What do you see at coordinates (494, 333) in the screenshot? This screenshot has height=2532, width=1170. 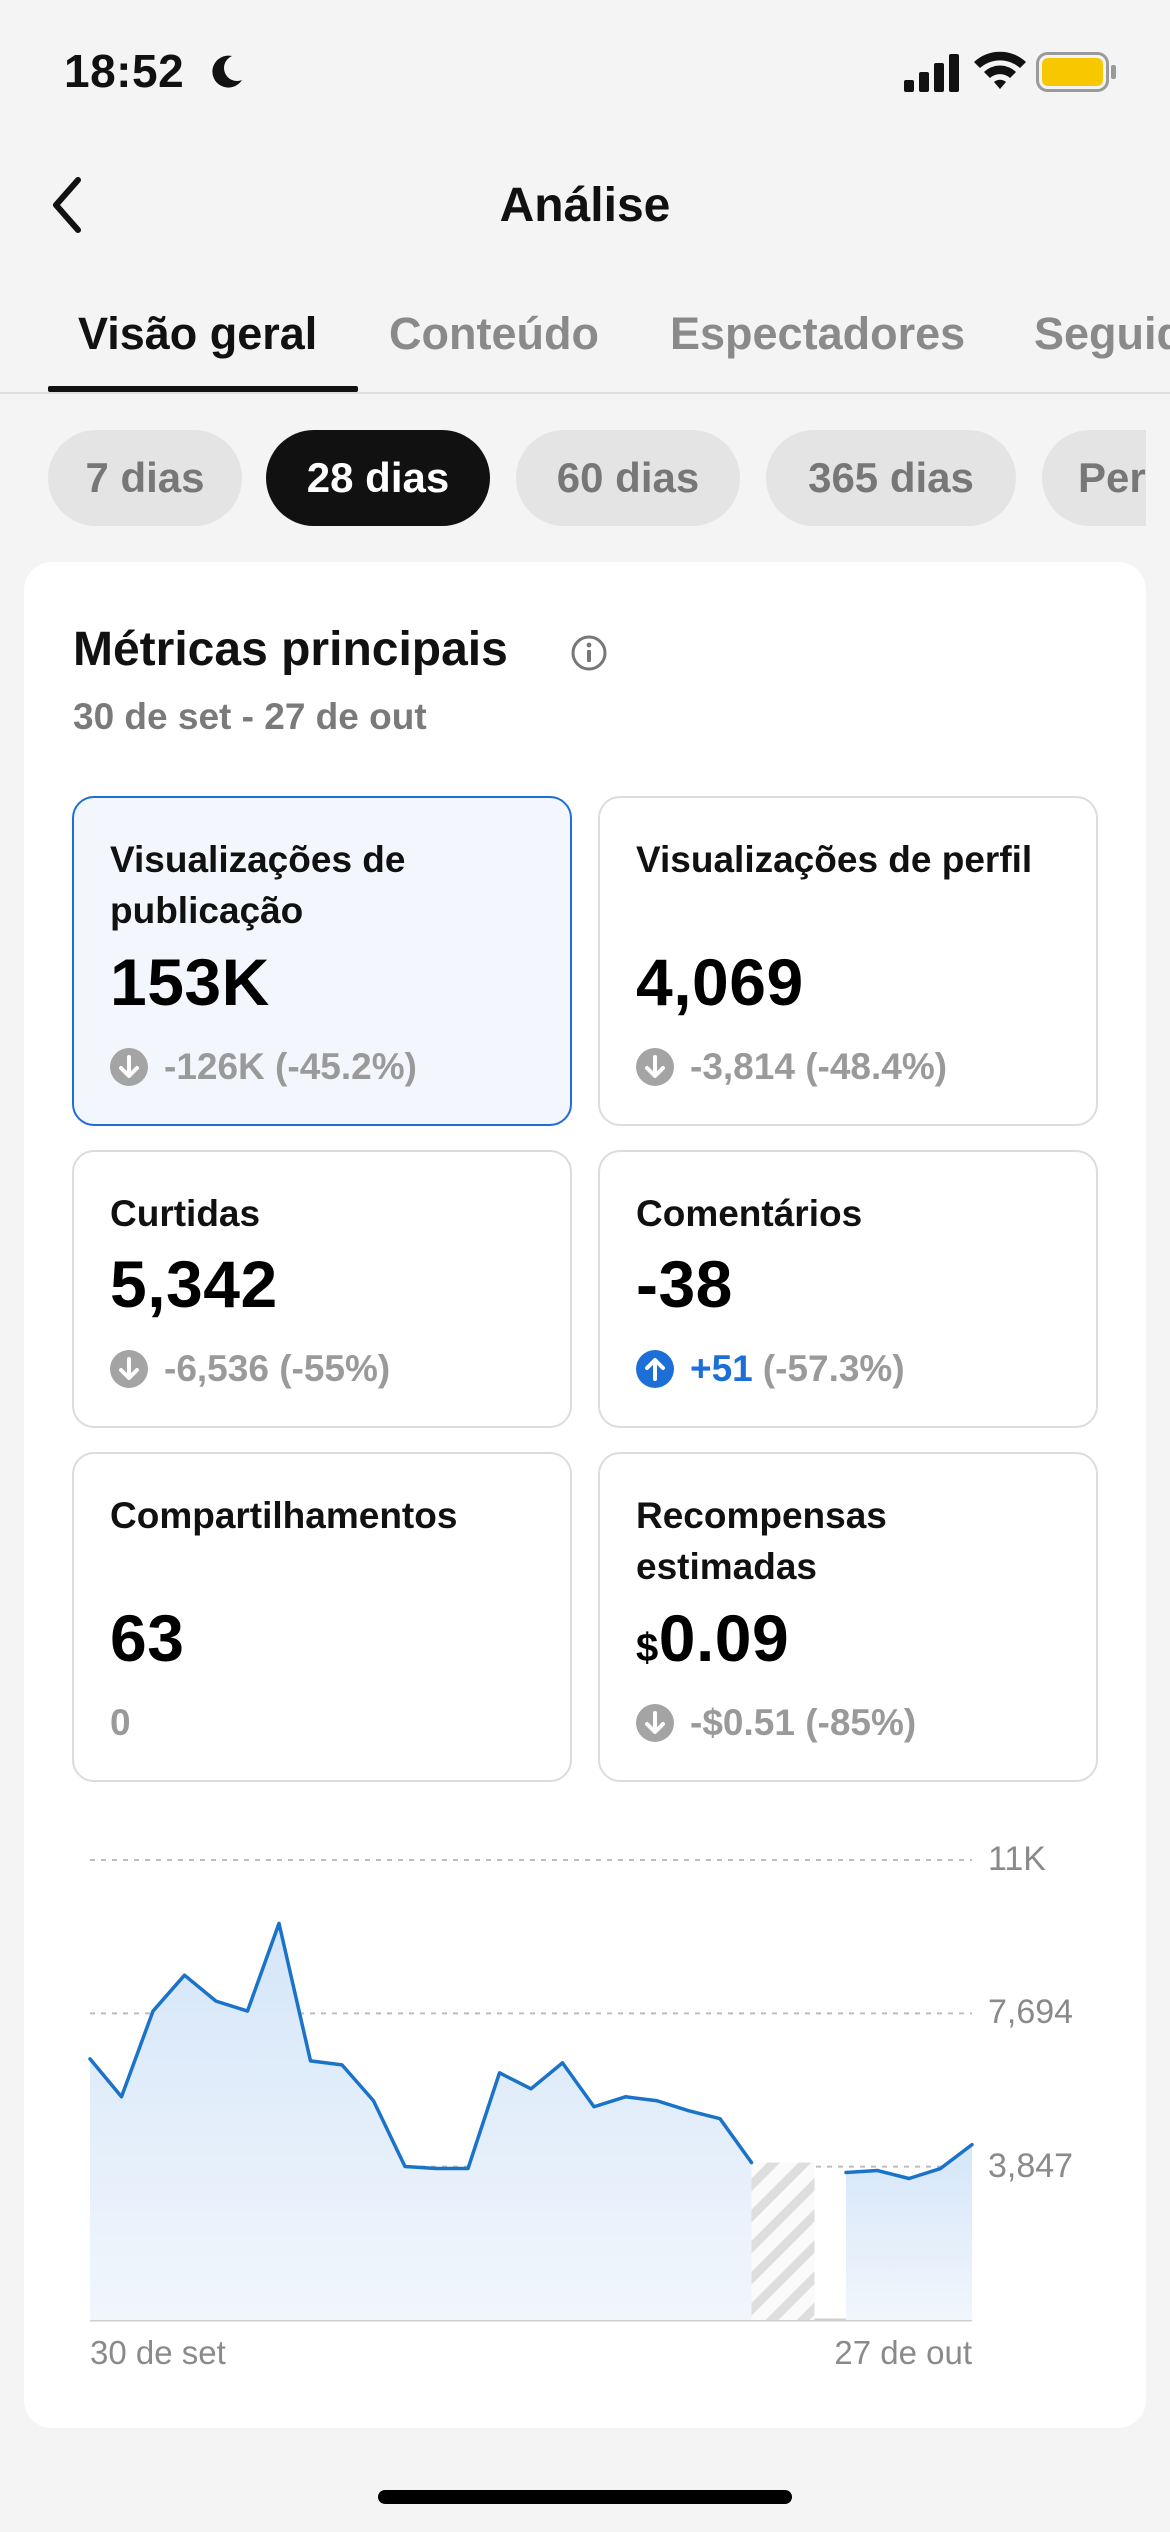 I see `tab-content: Conteúdo` at bounding box center [494, 333].